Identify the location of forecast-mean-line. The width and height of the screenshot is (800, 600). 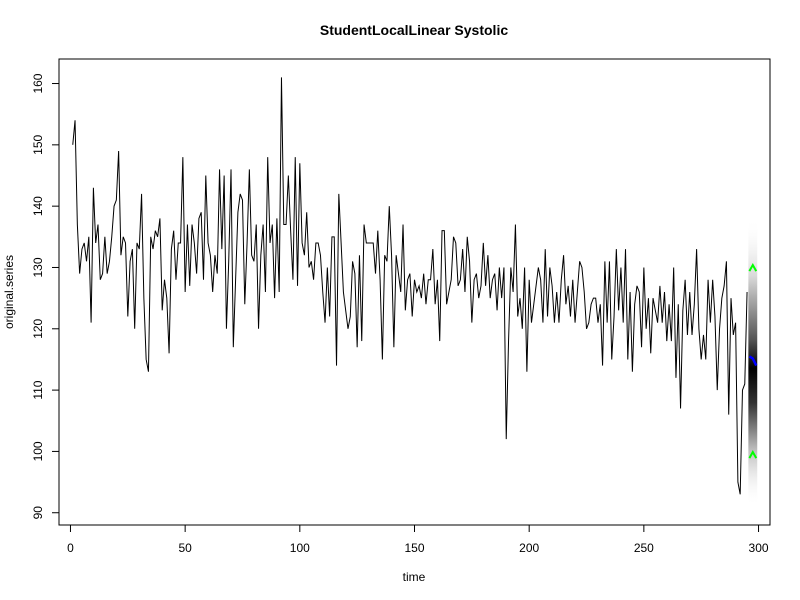
(753, 361).